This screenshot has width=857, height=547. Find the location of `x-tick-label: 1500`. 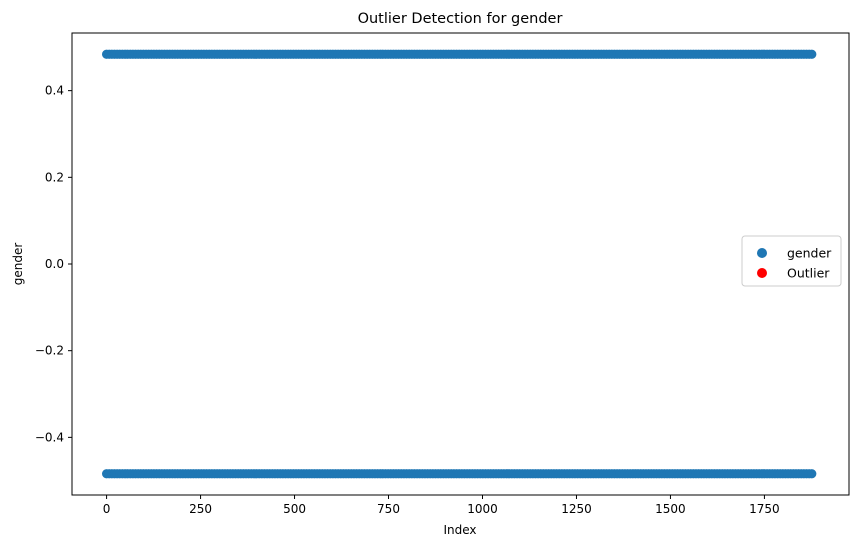

x-tick-label: 1500 is located at coordinates (670, 509).